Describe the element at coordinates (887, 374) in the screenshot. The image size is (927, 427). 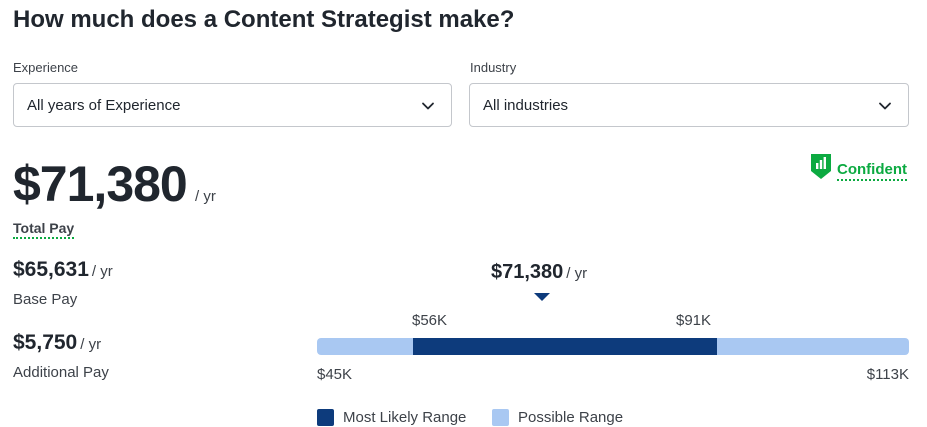
I see `possible-max-label: $113K` at that location.